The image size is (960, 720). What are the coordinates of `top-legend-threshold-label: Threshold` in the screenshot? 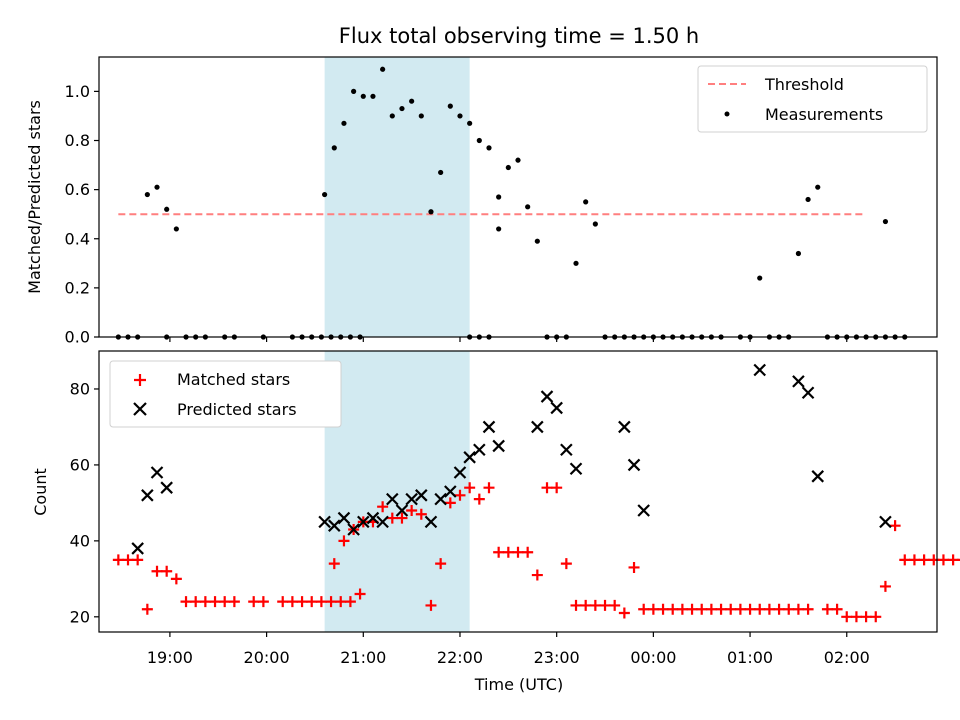 It's located at (804, 84).